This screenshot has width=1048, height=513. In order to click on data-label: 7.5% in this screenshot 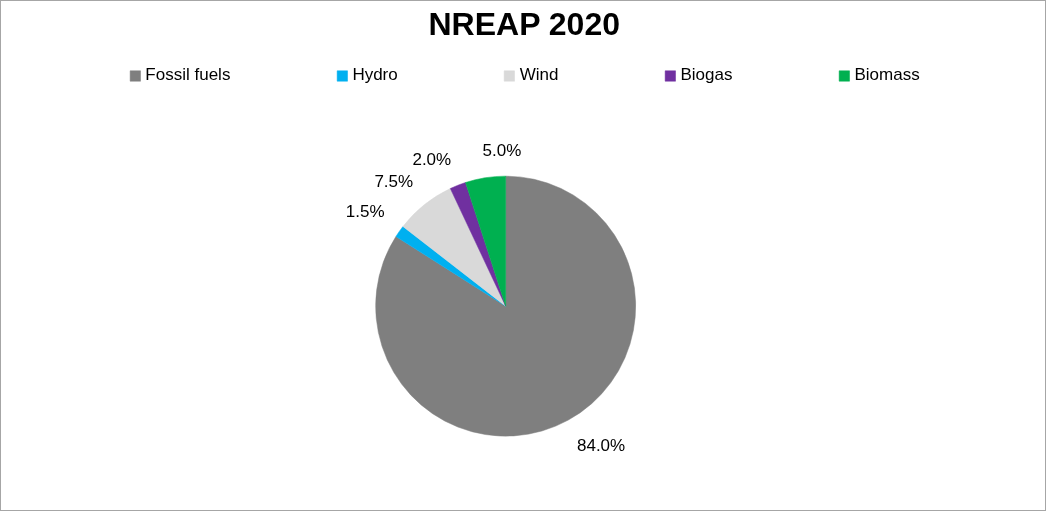, I will do `click(394, 181)`.